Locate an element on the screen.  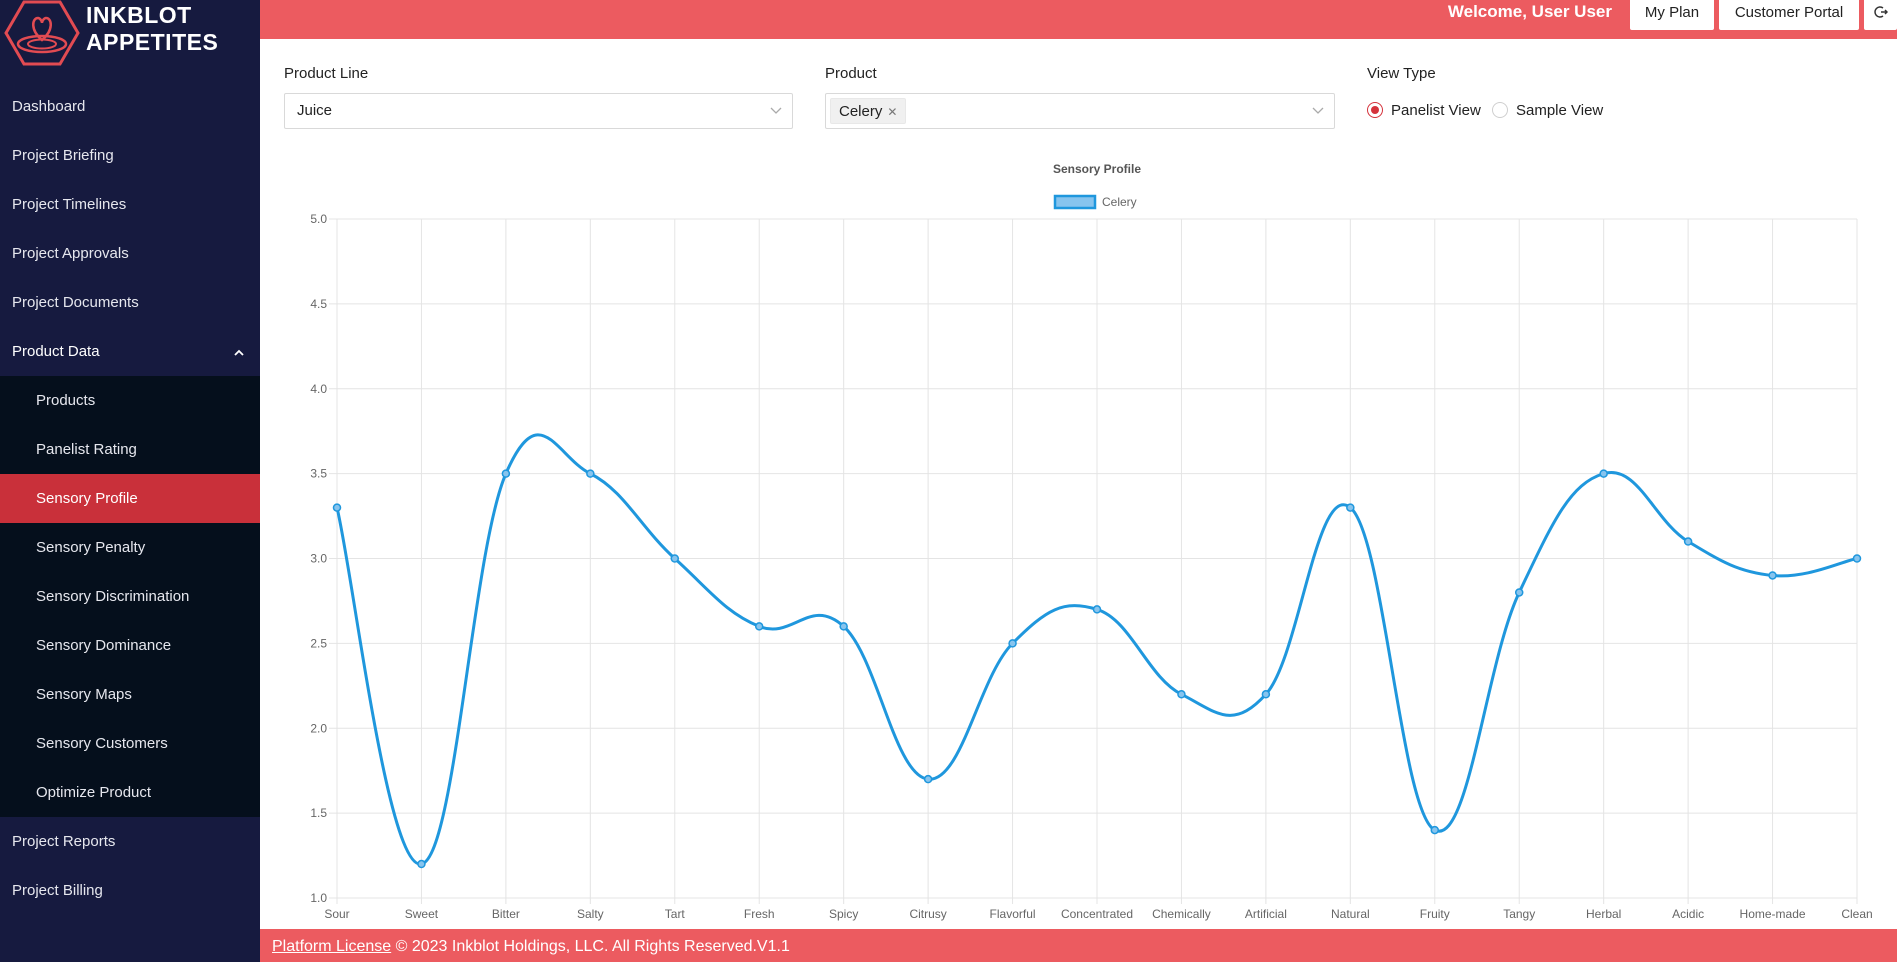
x-tick-label: Concentrated is located at coordinates (1097, 914).